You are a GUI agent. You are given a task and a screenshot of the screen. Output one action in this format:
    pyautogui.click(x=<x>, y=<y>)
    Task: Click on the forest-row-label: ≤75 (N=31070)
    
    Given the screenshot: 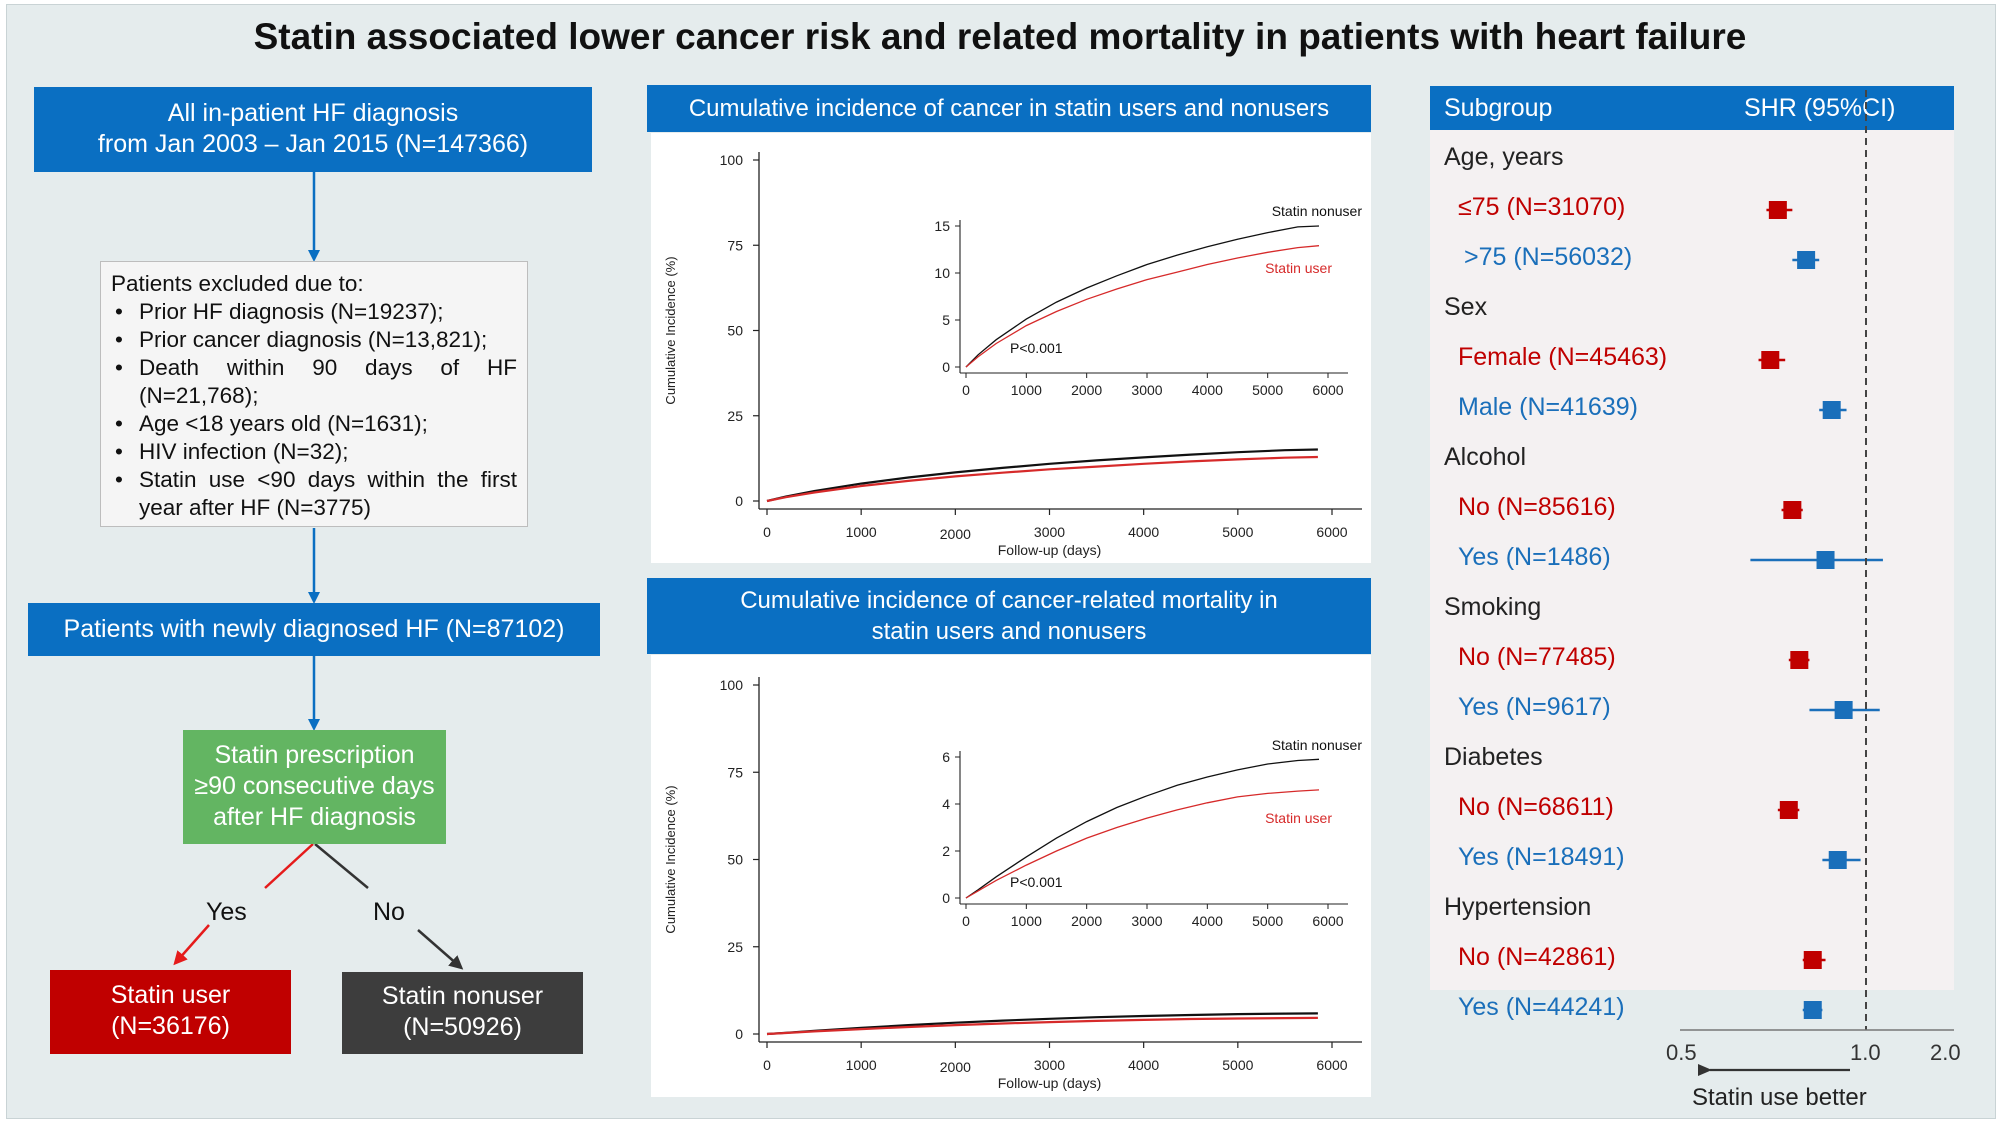 What is the action you would take?
    pyautogui.click(x=1542, y=207)
    